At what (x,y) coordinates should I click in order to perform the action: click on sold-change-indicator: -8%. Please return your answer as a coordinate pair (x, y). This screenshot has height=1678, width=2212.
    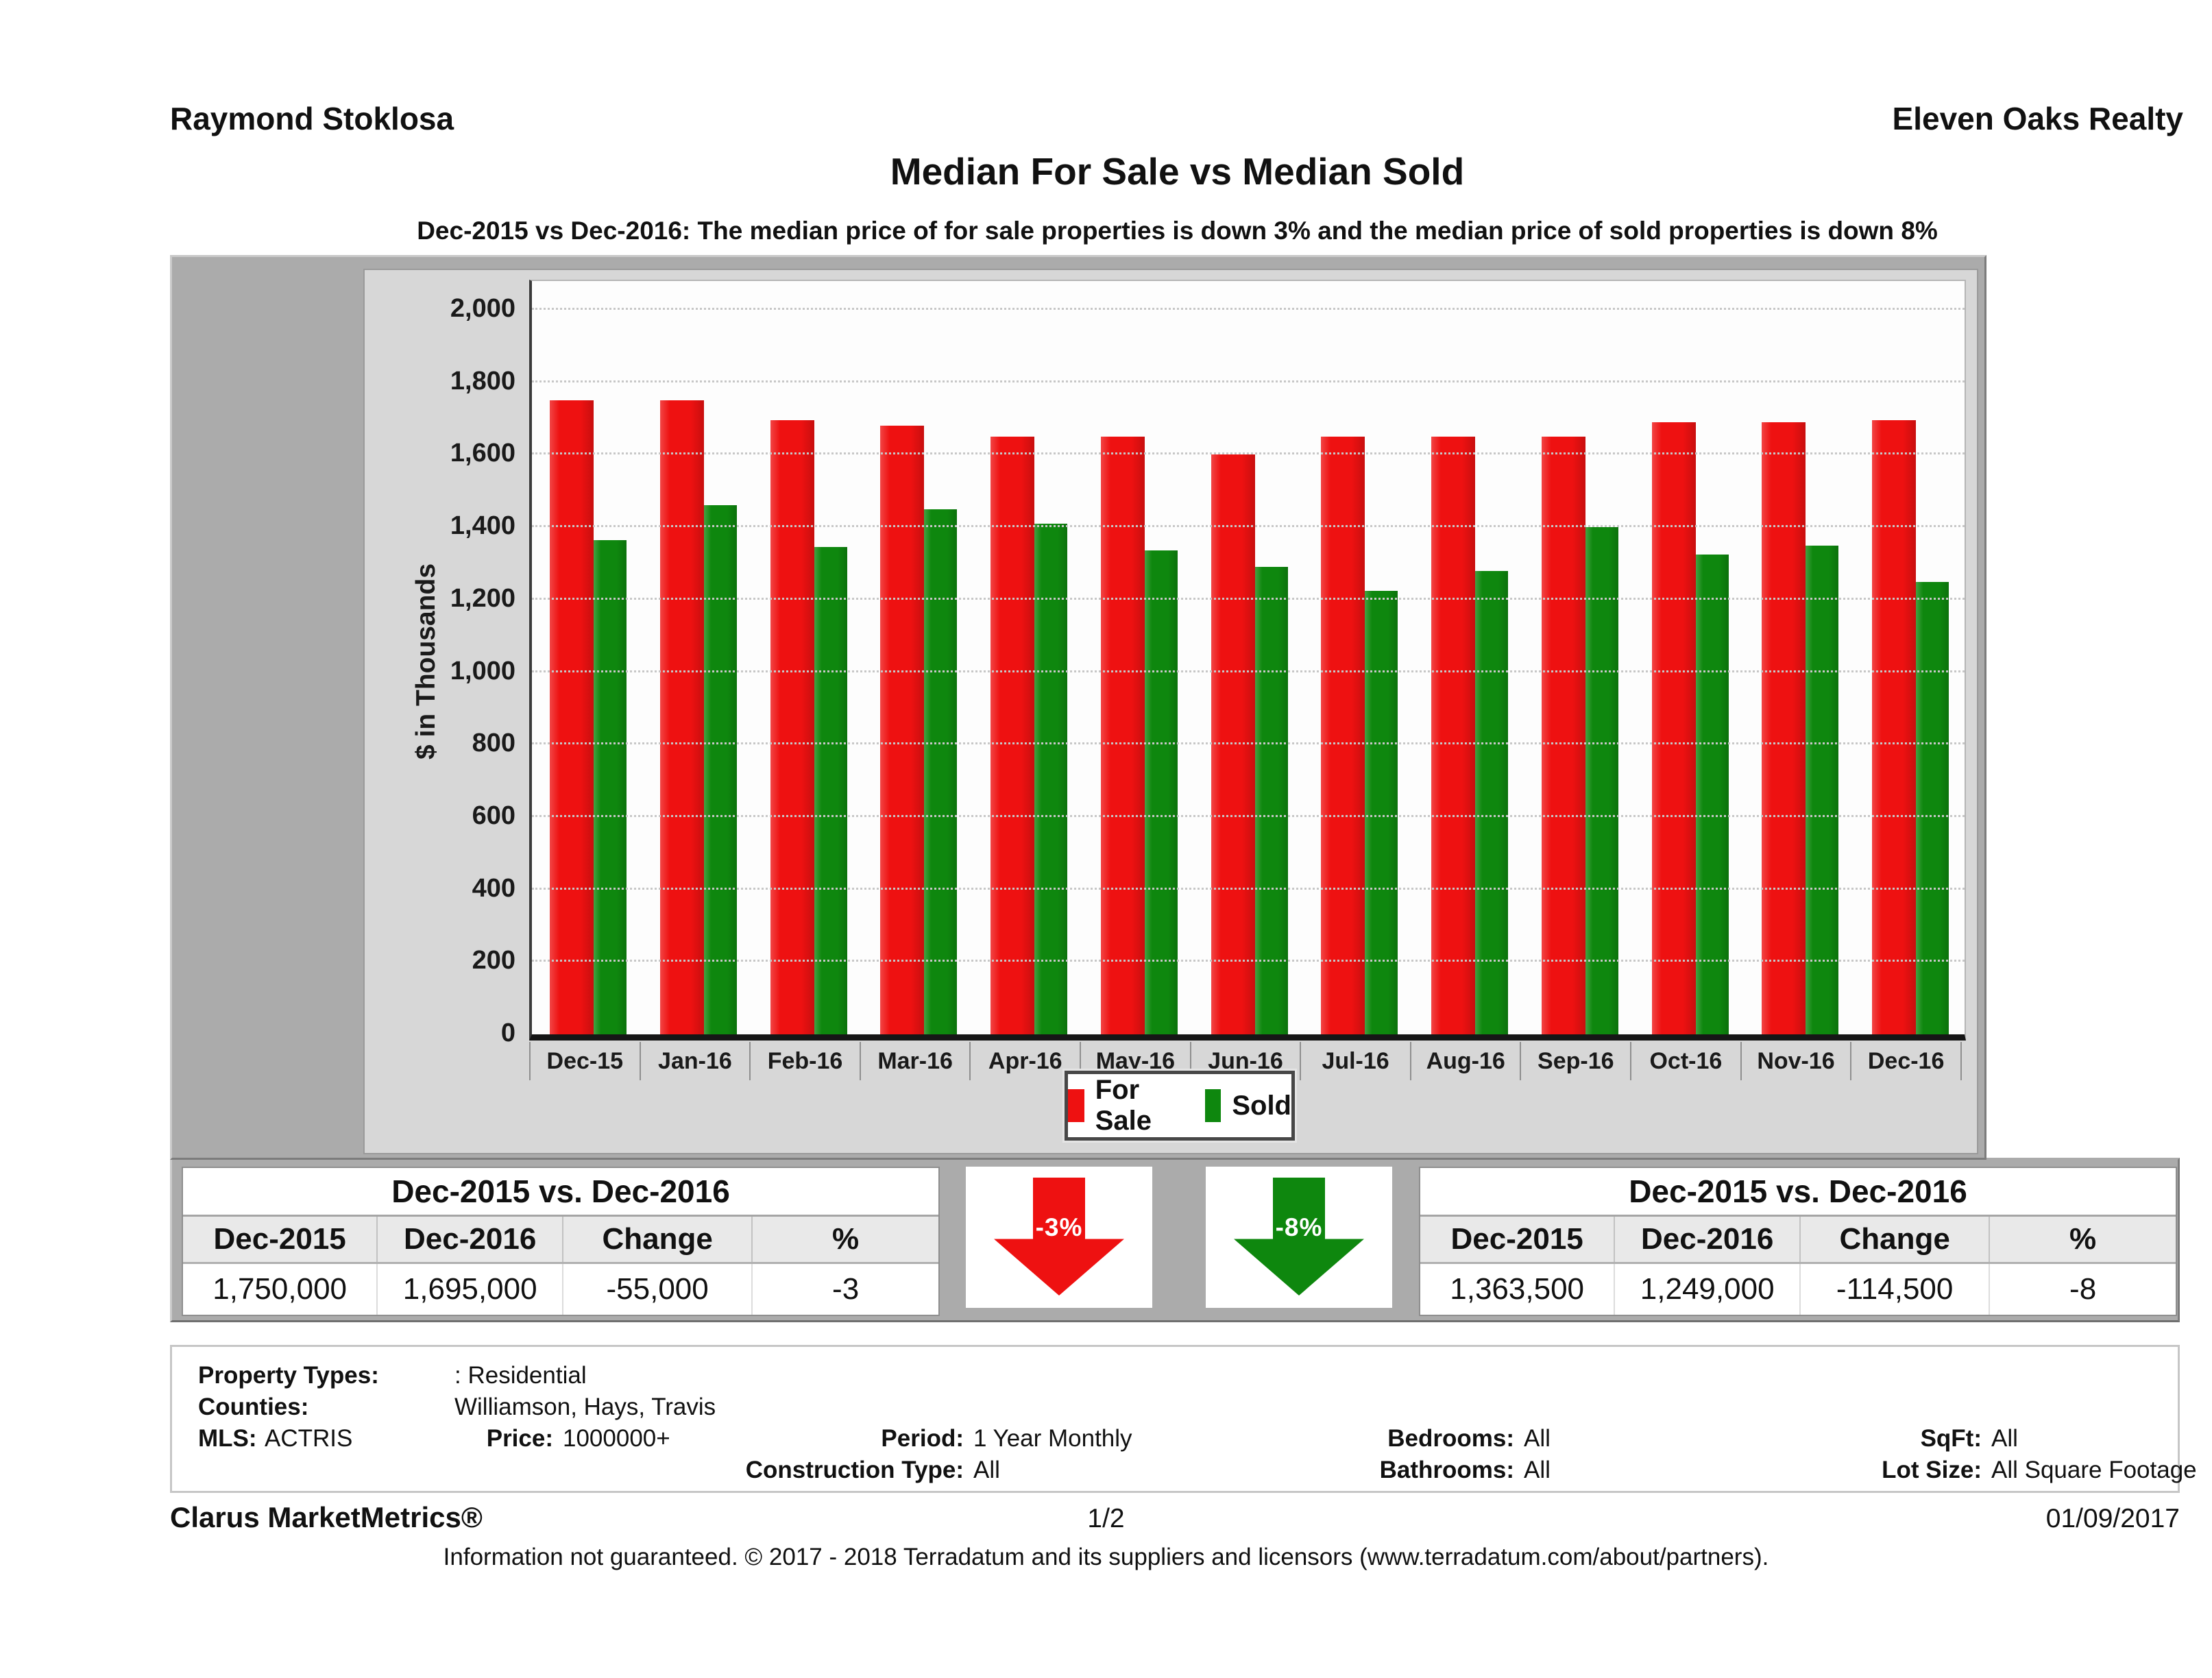
    Looking at the image, I should click on (1299, 1237).